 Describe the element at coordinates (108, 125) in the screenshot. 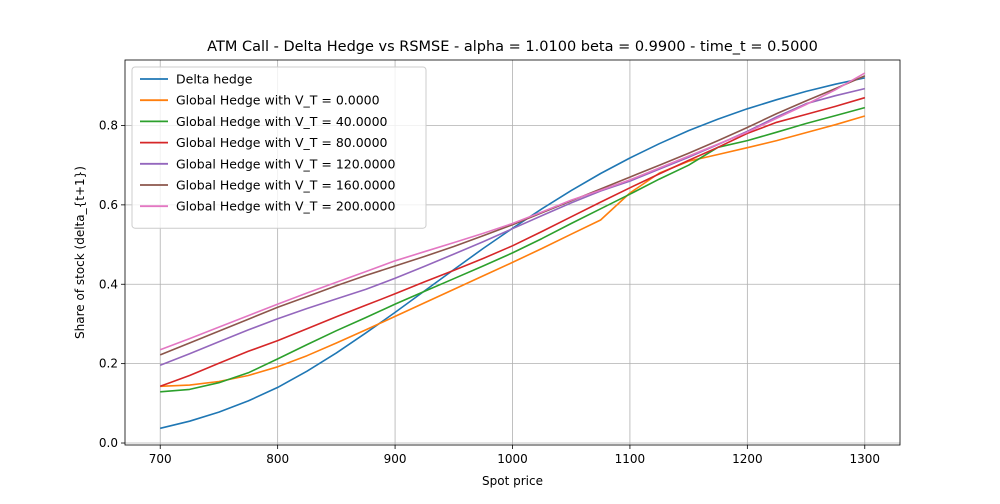

I see `y-tick-label: 0.8` at that location.